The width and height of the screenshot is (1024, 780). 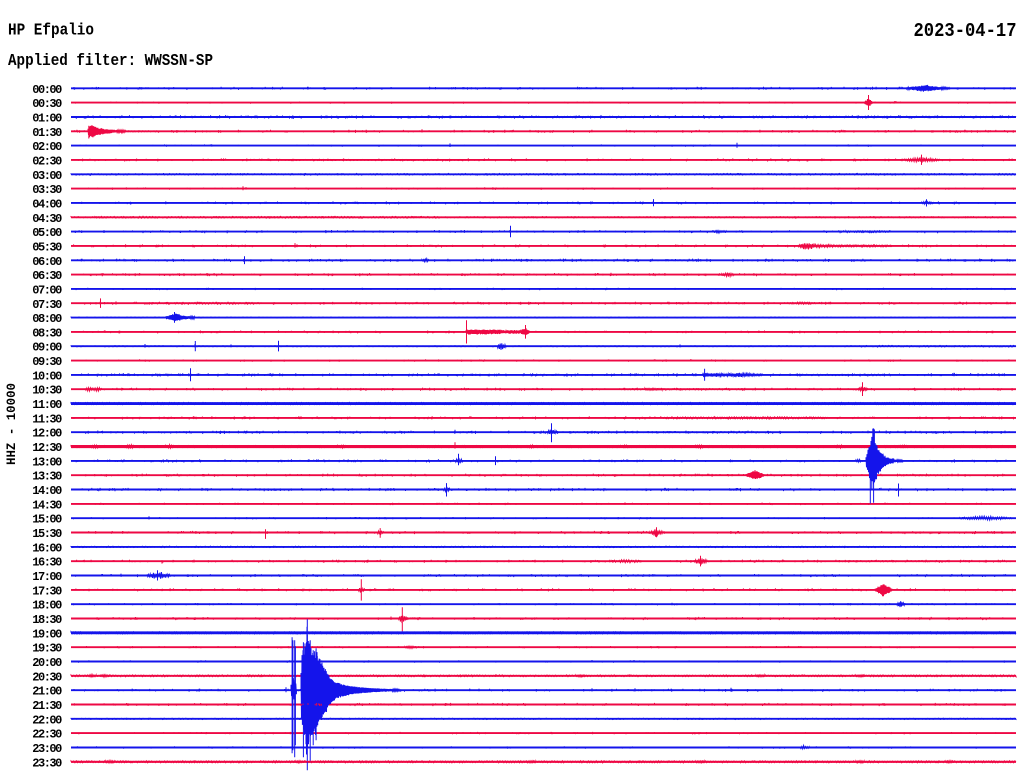 What do you see at coordinates (47, 763) in the screenshot?
I see `svg-text: 23:30` at bounding box center [47, 763].